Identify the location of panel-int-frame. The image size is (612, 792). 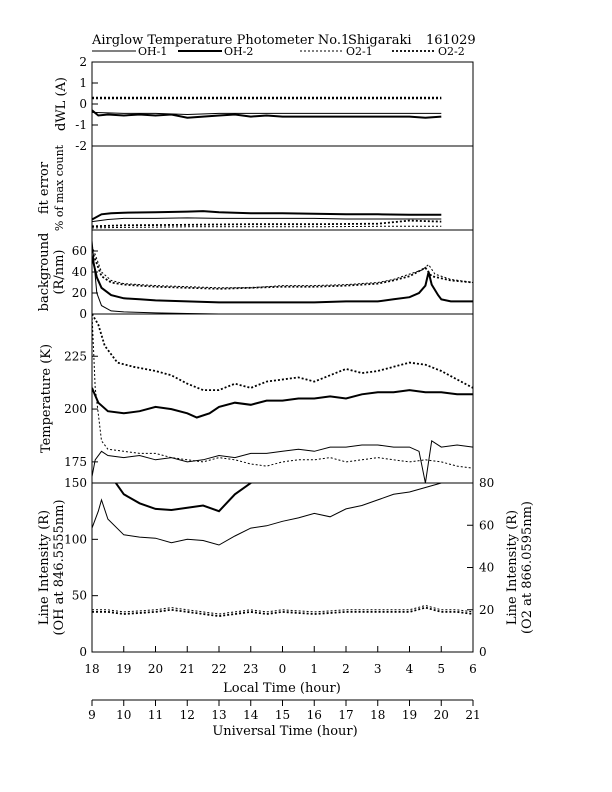
(282, 567).